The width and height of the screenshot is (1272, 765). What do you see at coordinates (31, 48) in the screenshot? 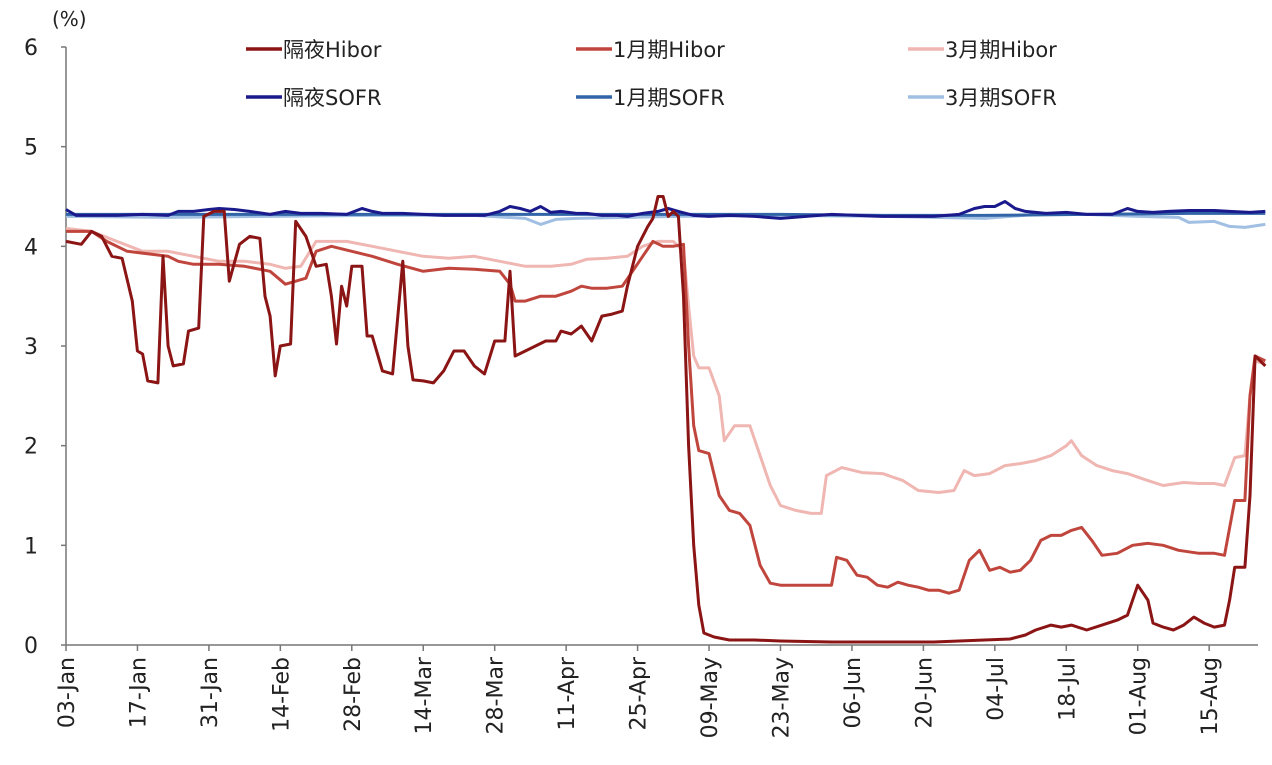
I see `y-tick-label: 6` at bounding box center [31, 48].